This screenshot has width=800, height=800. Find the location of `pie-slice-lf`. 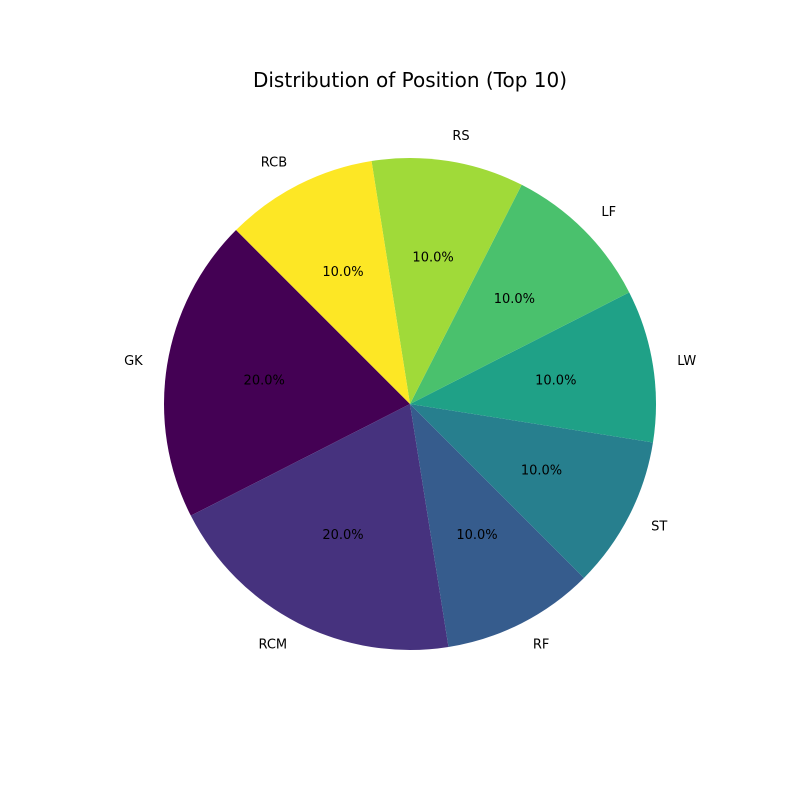

pie-slice-lf is located at coordinates (520, 294).